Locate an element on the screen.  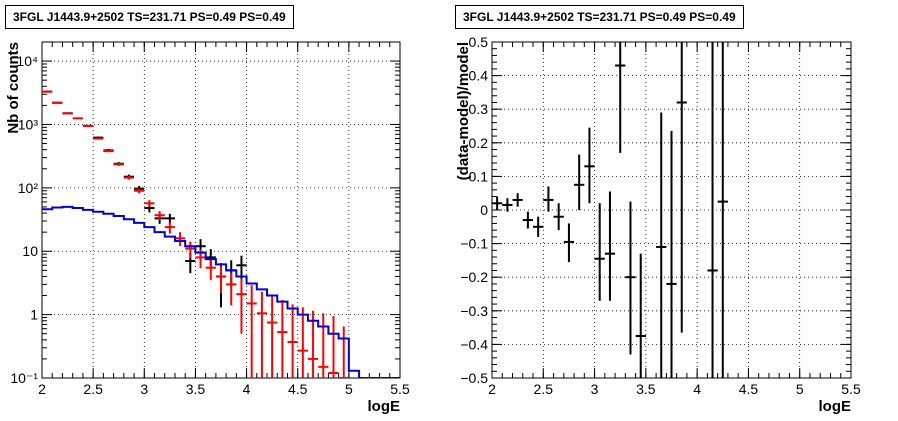
y-tick-label: 0.4 is located at coordinates (479, 76).